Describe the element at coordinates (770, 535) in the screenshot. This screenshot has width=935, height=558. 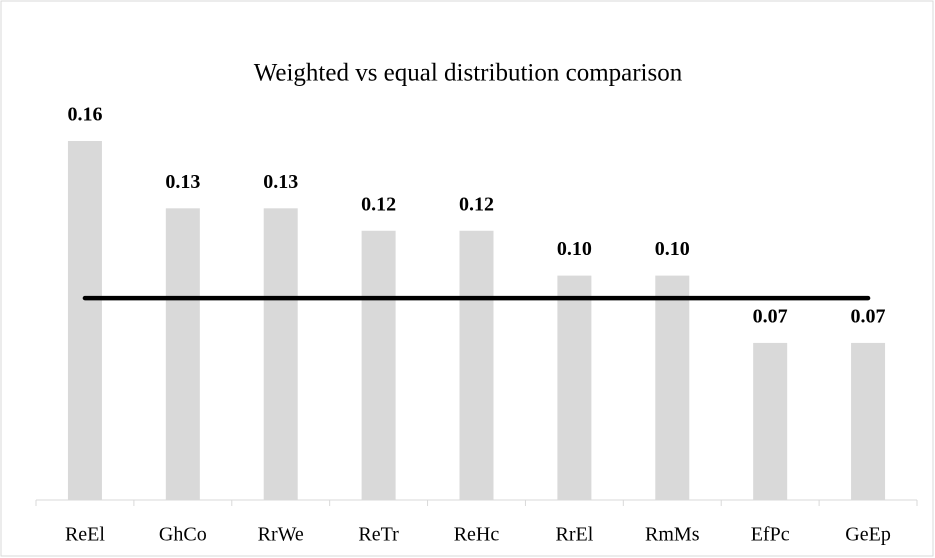
I see `x-tick-label: EfPc` at that location.